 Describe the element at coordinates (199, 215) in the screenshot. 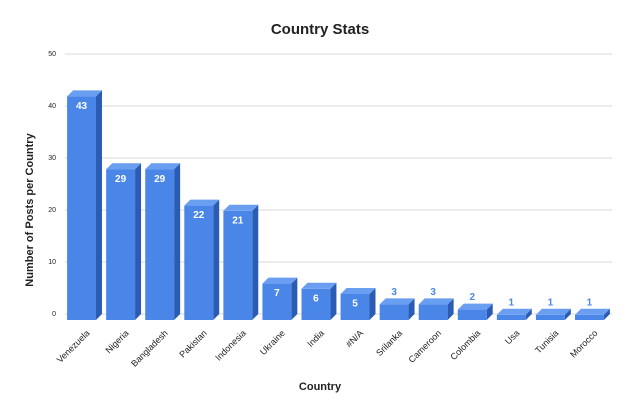

I see `value-label: 22` at that location.